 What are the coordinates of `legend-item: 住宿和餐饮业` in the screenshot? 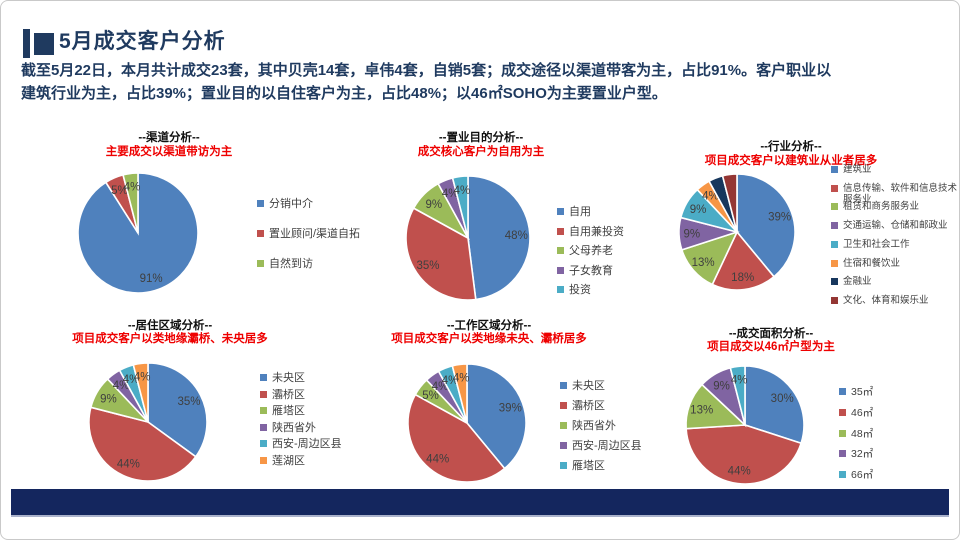 It's located at (894, 263).